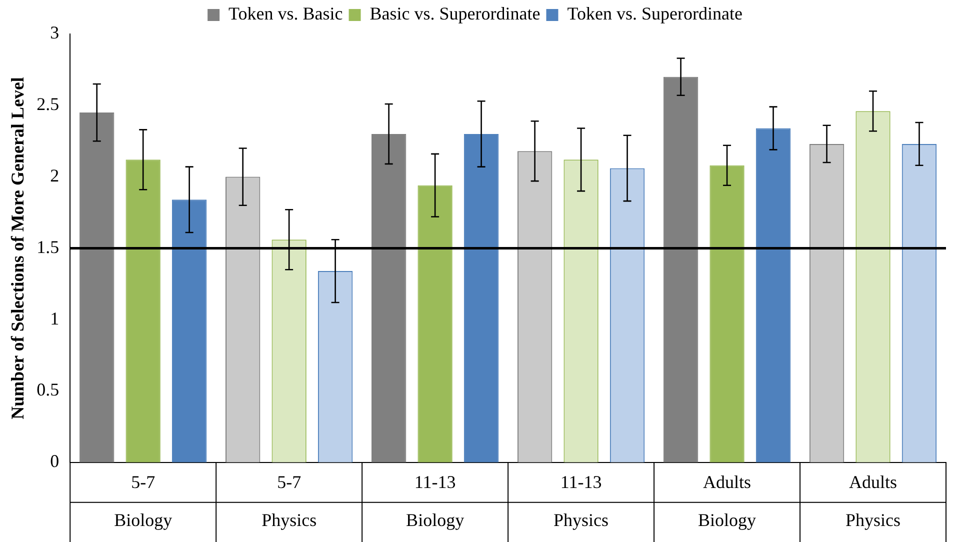 This screenshot has height=542, width=956. What do you see at coordinates (873, 501) in the screenshot?
I see `x-tick-label: Adults Physics` at bounding box center [873, 501].